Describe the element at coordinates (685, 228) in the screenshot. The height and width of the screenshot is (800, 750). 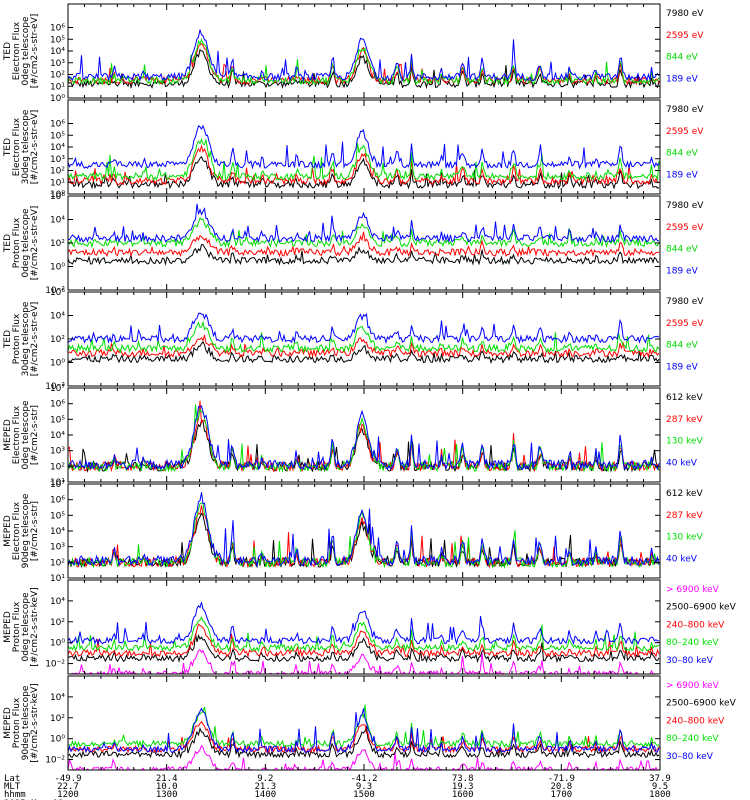
I see `legend-3-2: 2595 eV` at that location.